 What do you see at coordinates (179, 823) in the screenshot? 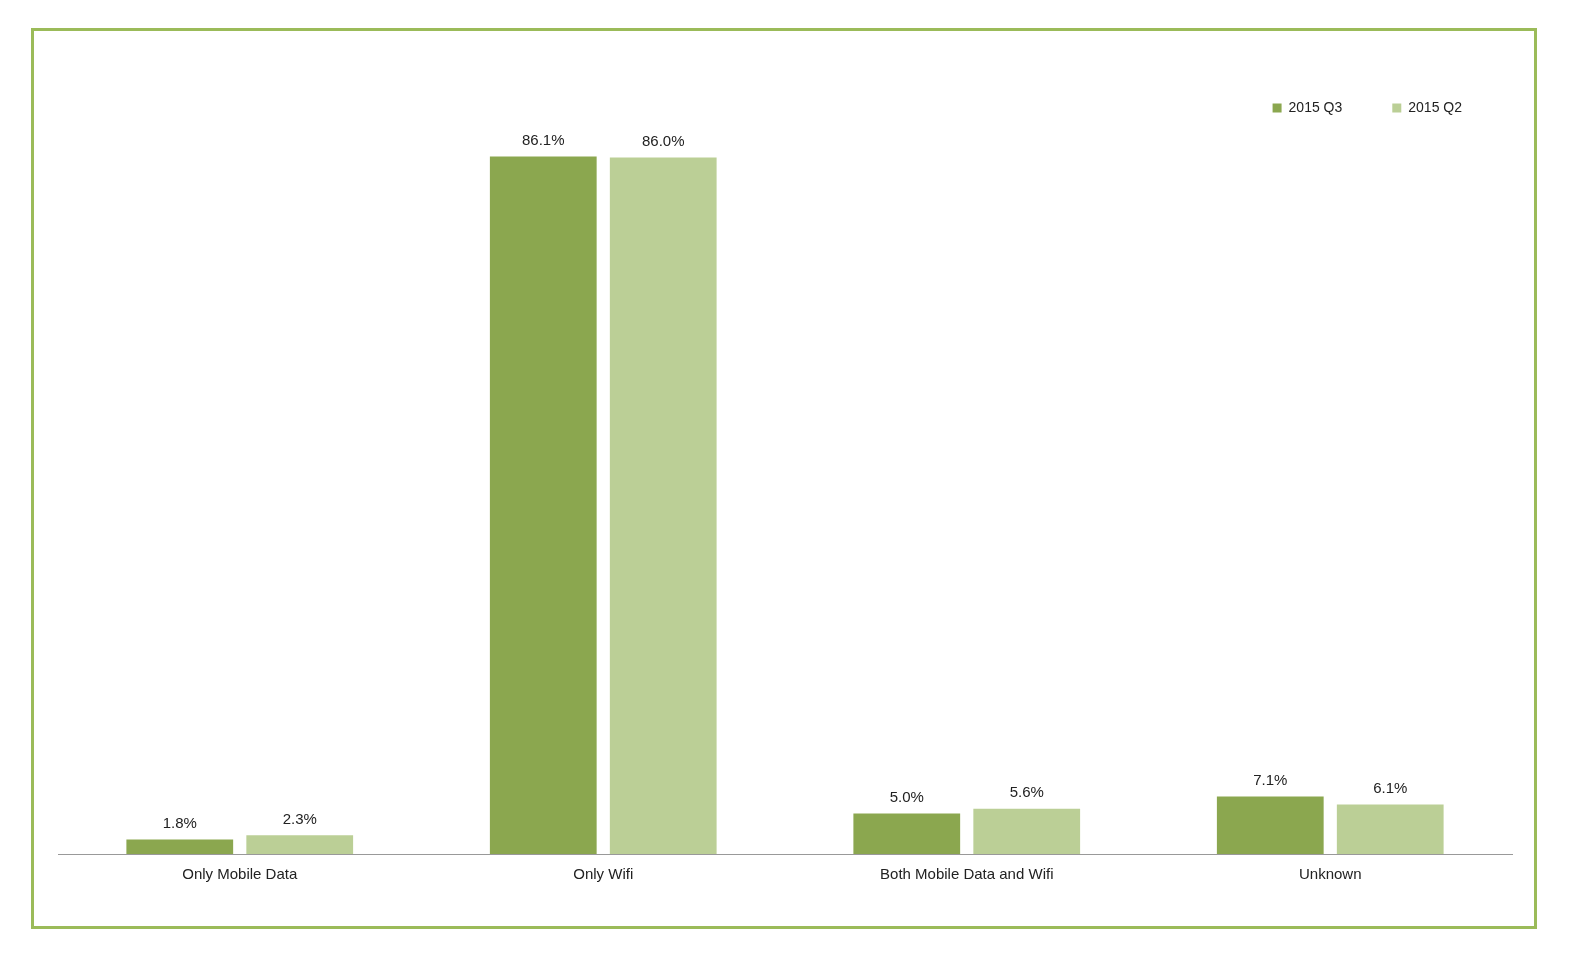
I see `data-label: 1.8%` at bounding box center [179, 823].